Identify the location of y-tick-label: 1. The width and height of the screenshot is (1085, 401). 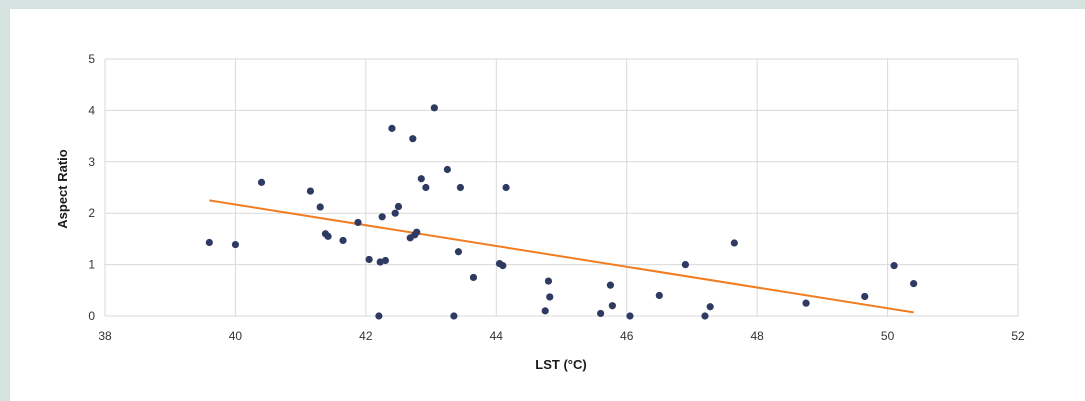
(91, 265).